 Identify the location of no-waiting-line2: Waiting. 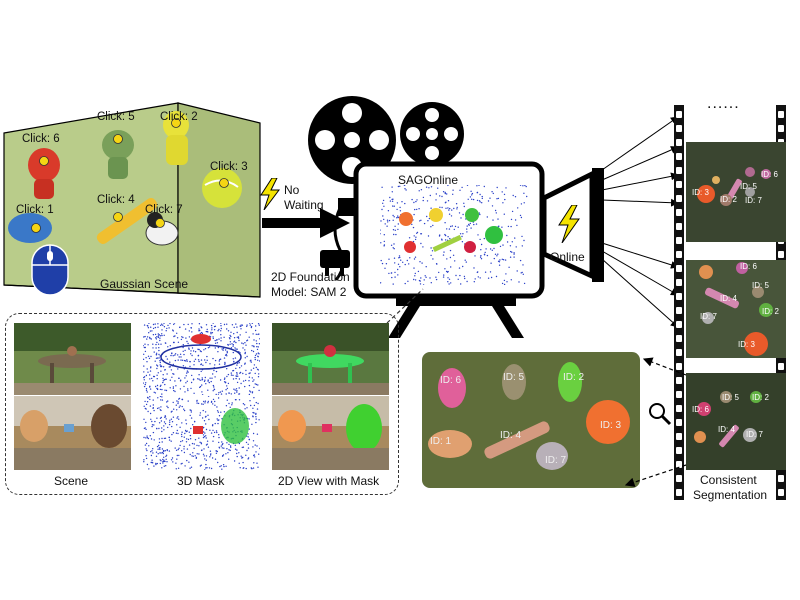
(304, 205).